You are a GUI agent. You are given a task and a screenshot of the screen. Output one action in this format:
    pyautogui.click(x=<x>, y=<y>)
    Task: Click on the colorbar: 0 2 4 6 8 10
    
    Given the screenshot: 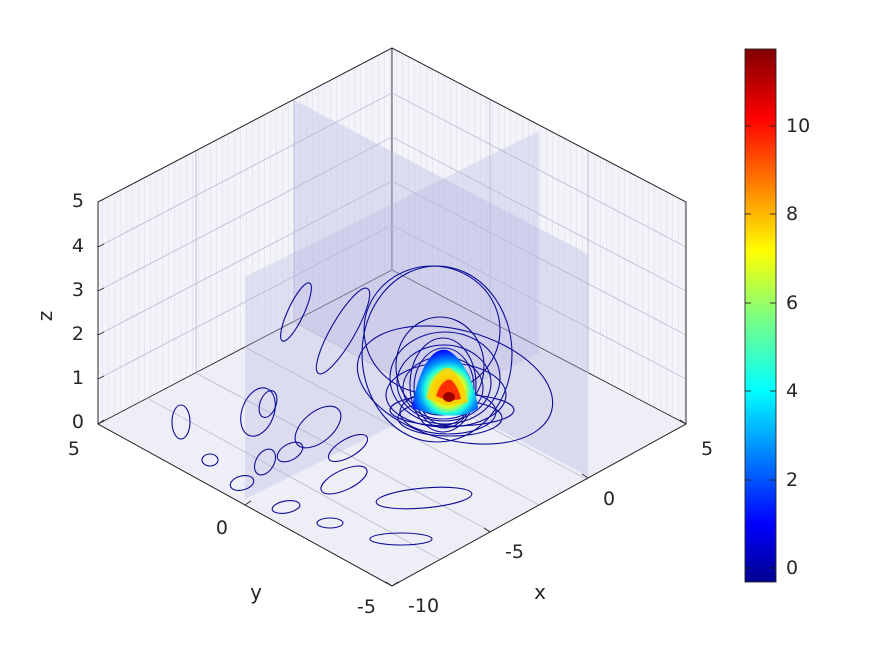 What is the action you would take?
    pyautogui.click(x=777, y=315)
    